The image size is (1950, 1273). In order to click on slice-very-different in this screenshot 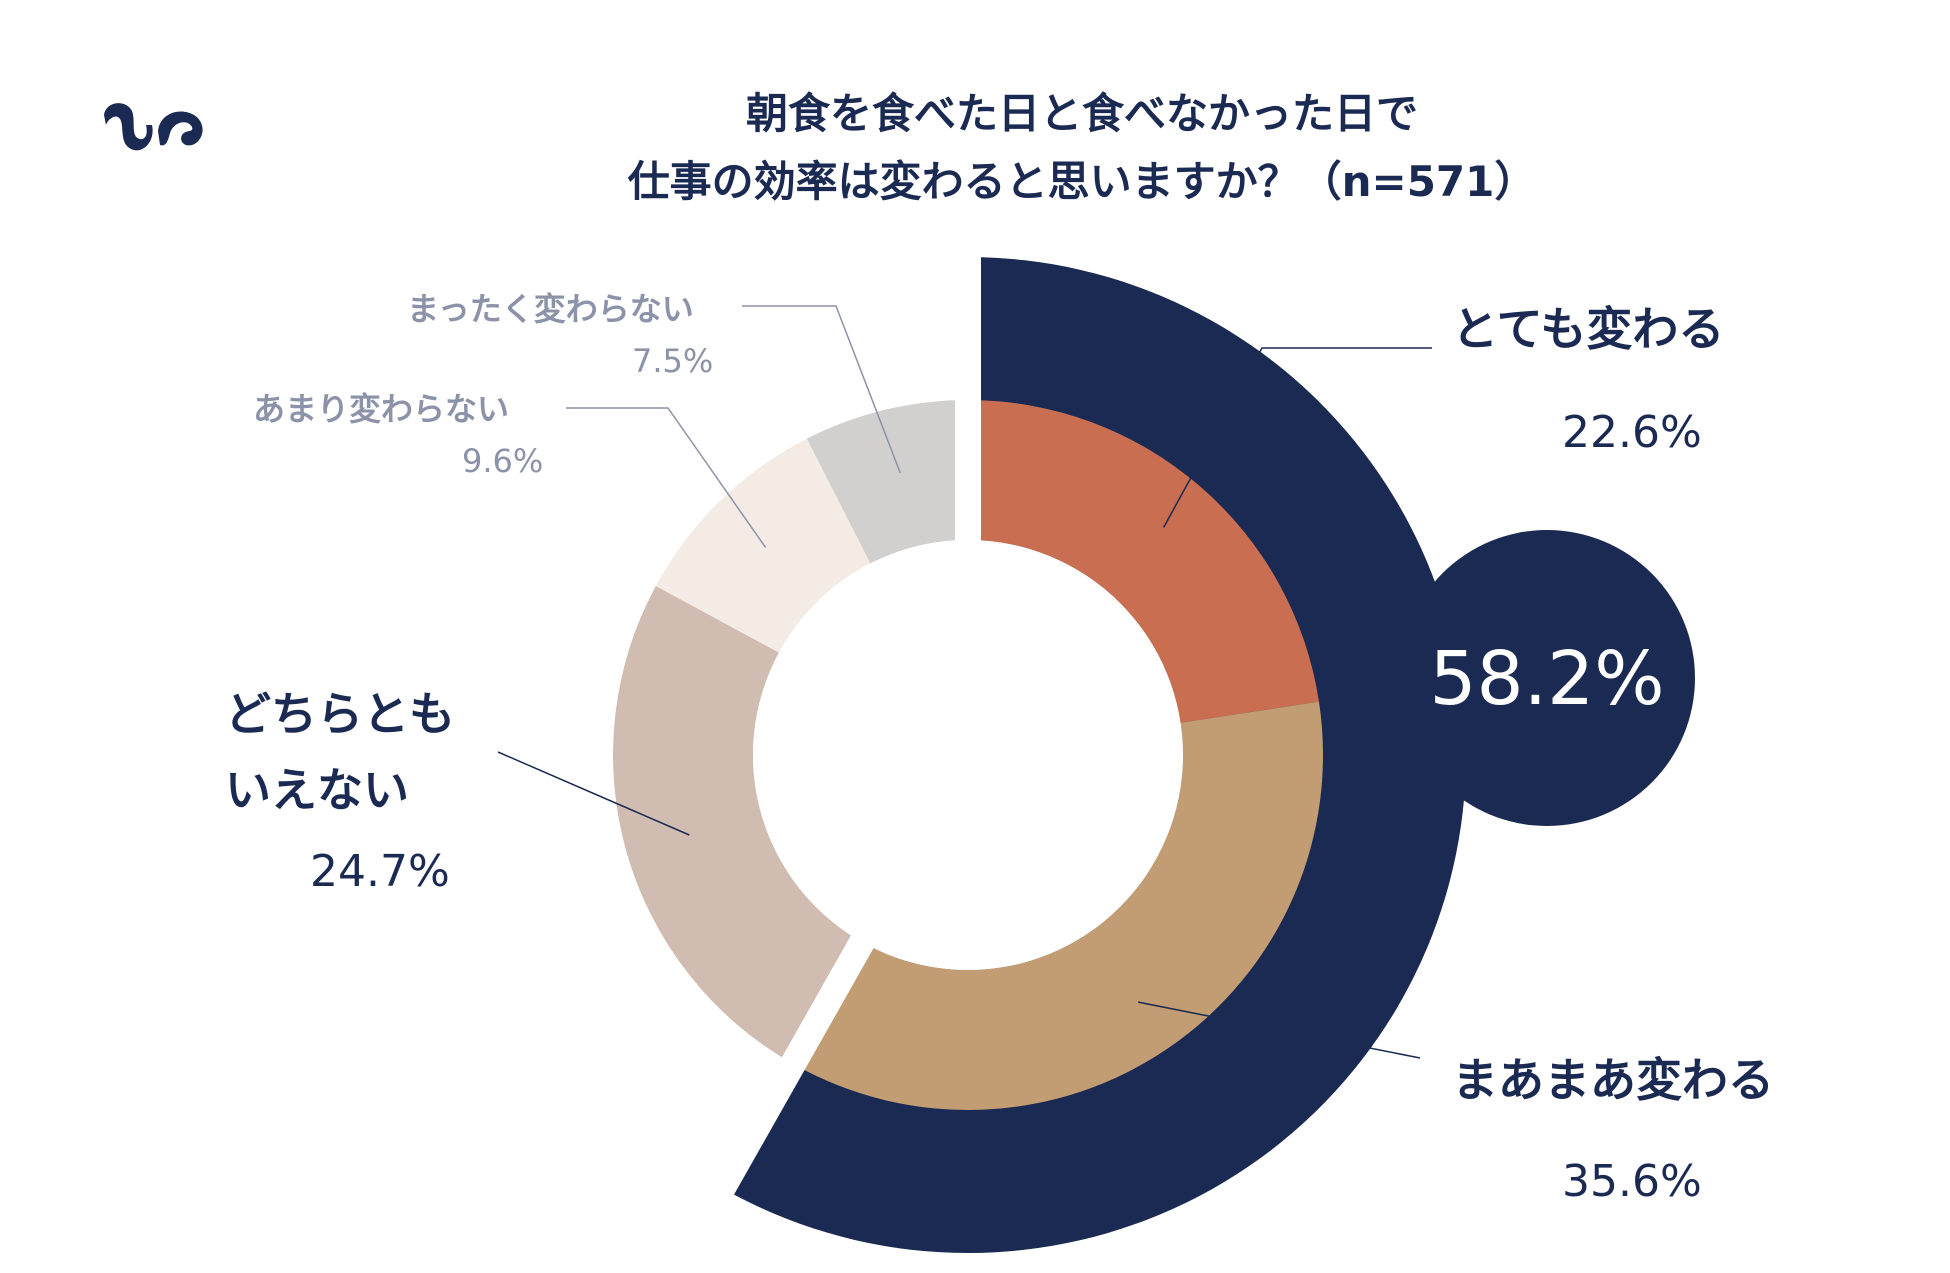, I will do `click(1143, 561)`.